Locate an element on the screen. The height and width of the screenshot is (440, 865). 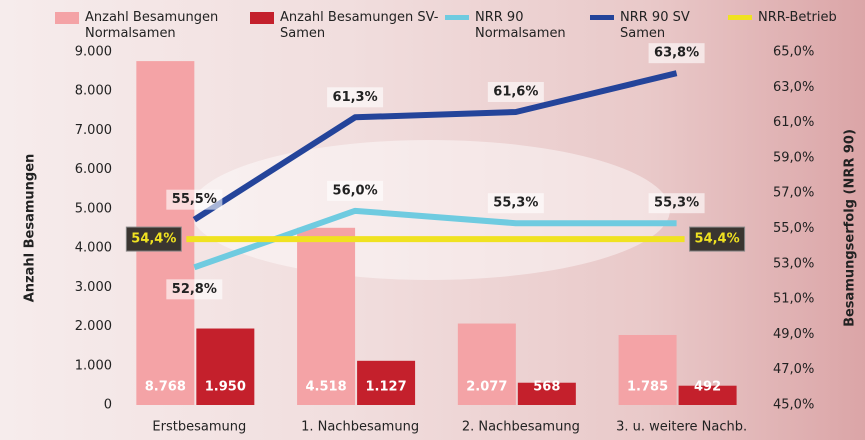
y2-tick-label: 57,0% is located at coordinates (793, 193).